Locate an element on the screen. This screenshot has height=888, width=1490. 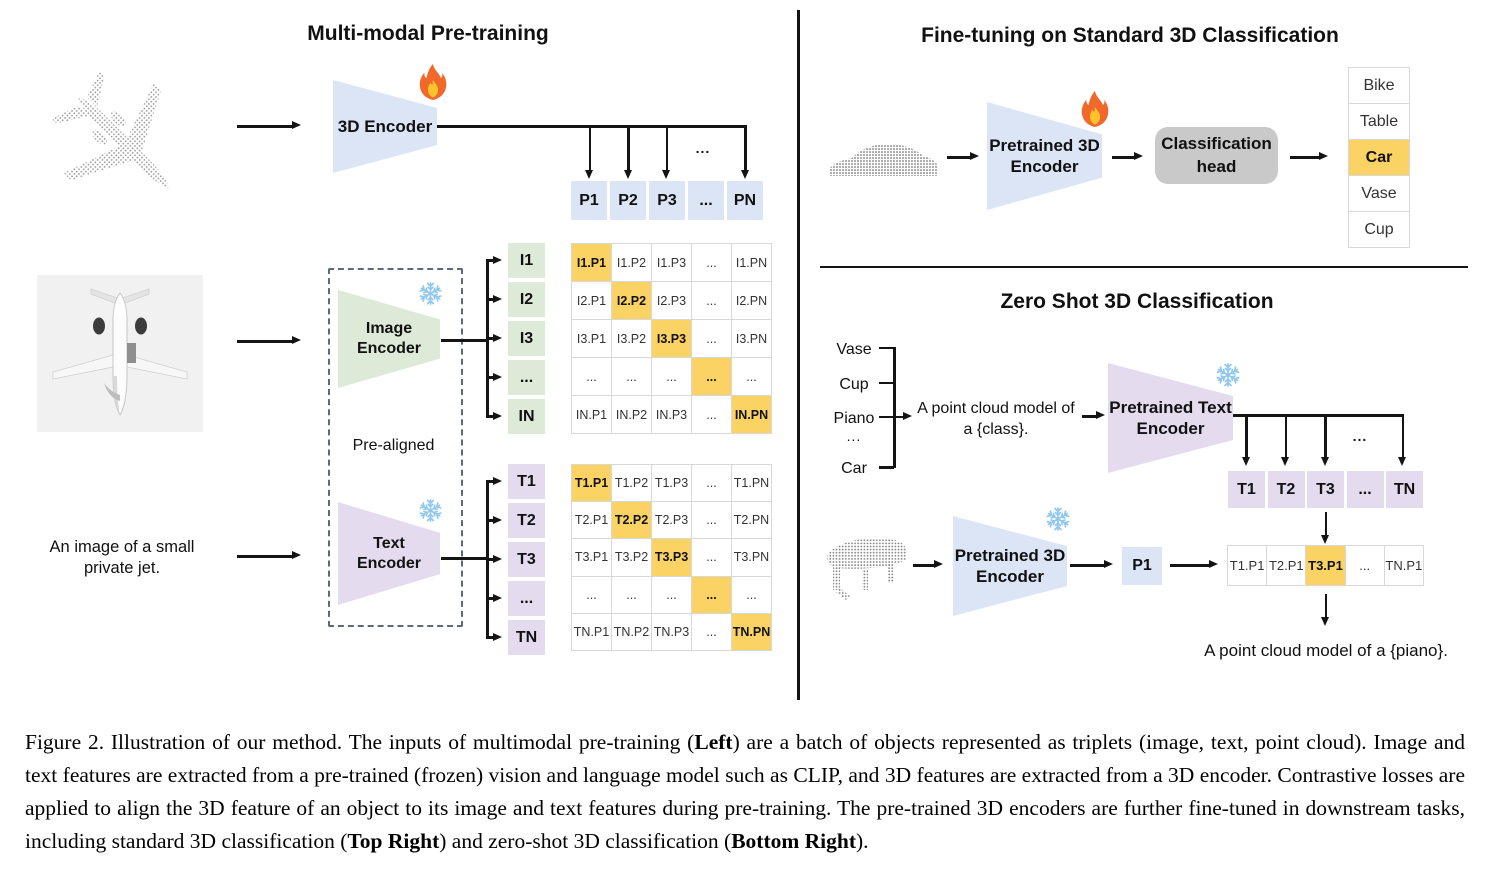
class-cell: Bike is located at coordinates (1379, 85).